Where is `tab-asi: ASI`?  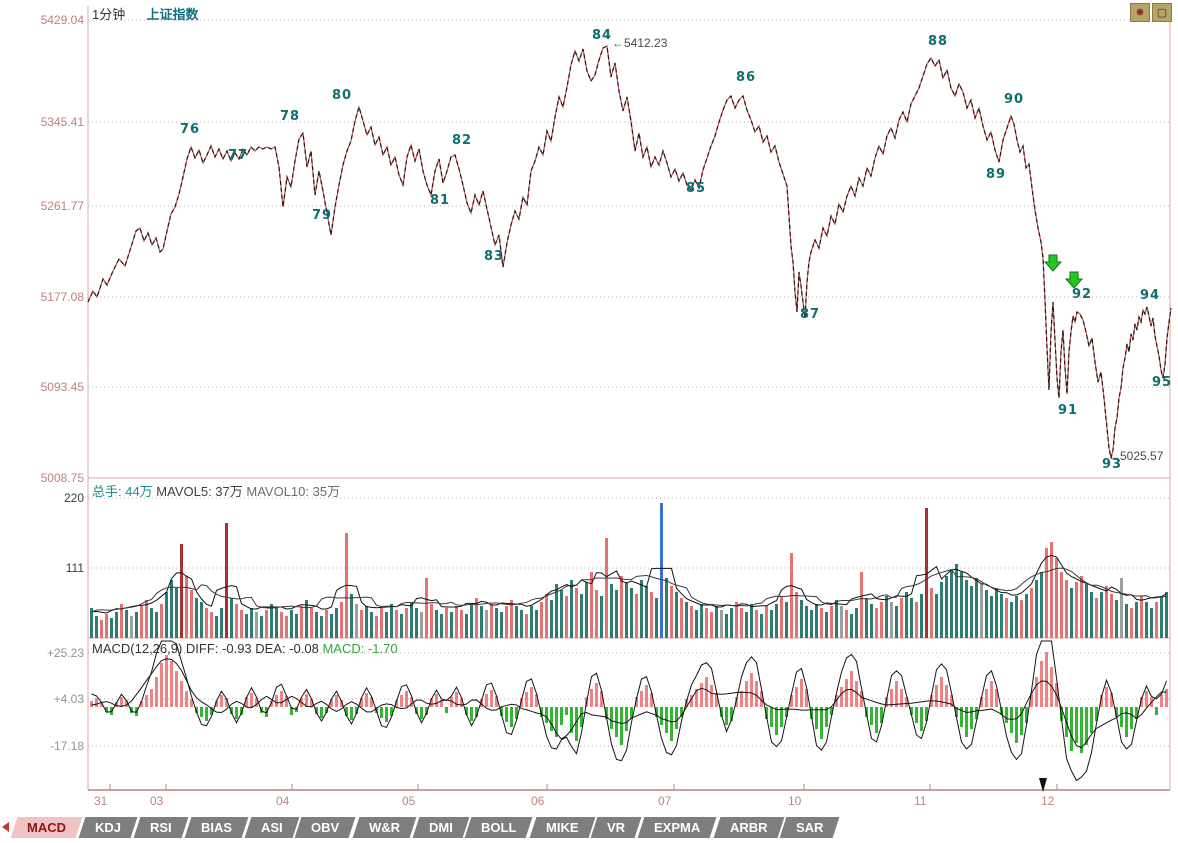
tab-asi: ASI is located at coordinates (271, 827).